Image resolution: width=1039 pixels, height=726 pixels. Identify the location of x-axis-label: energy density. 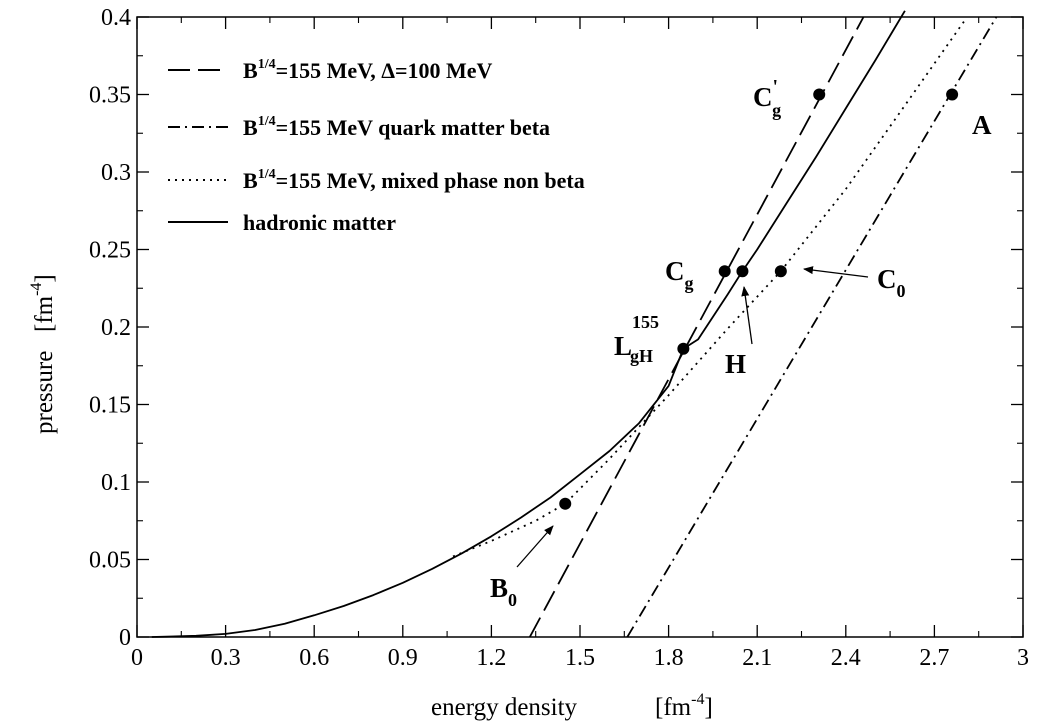
(504, 707).